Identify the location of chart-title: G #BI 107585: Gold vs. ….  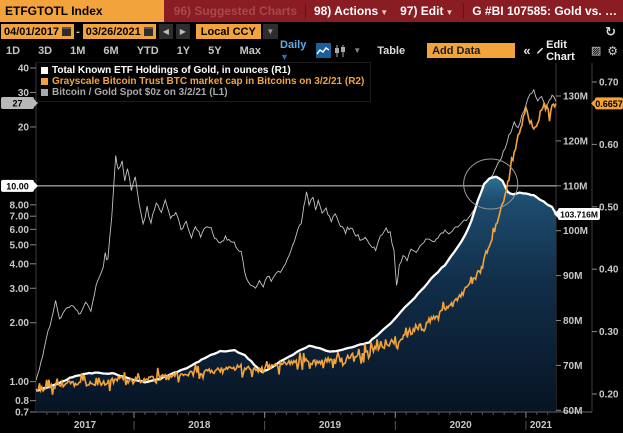
(544, 11).